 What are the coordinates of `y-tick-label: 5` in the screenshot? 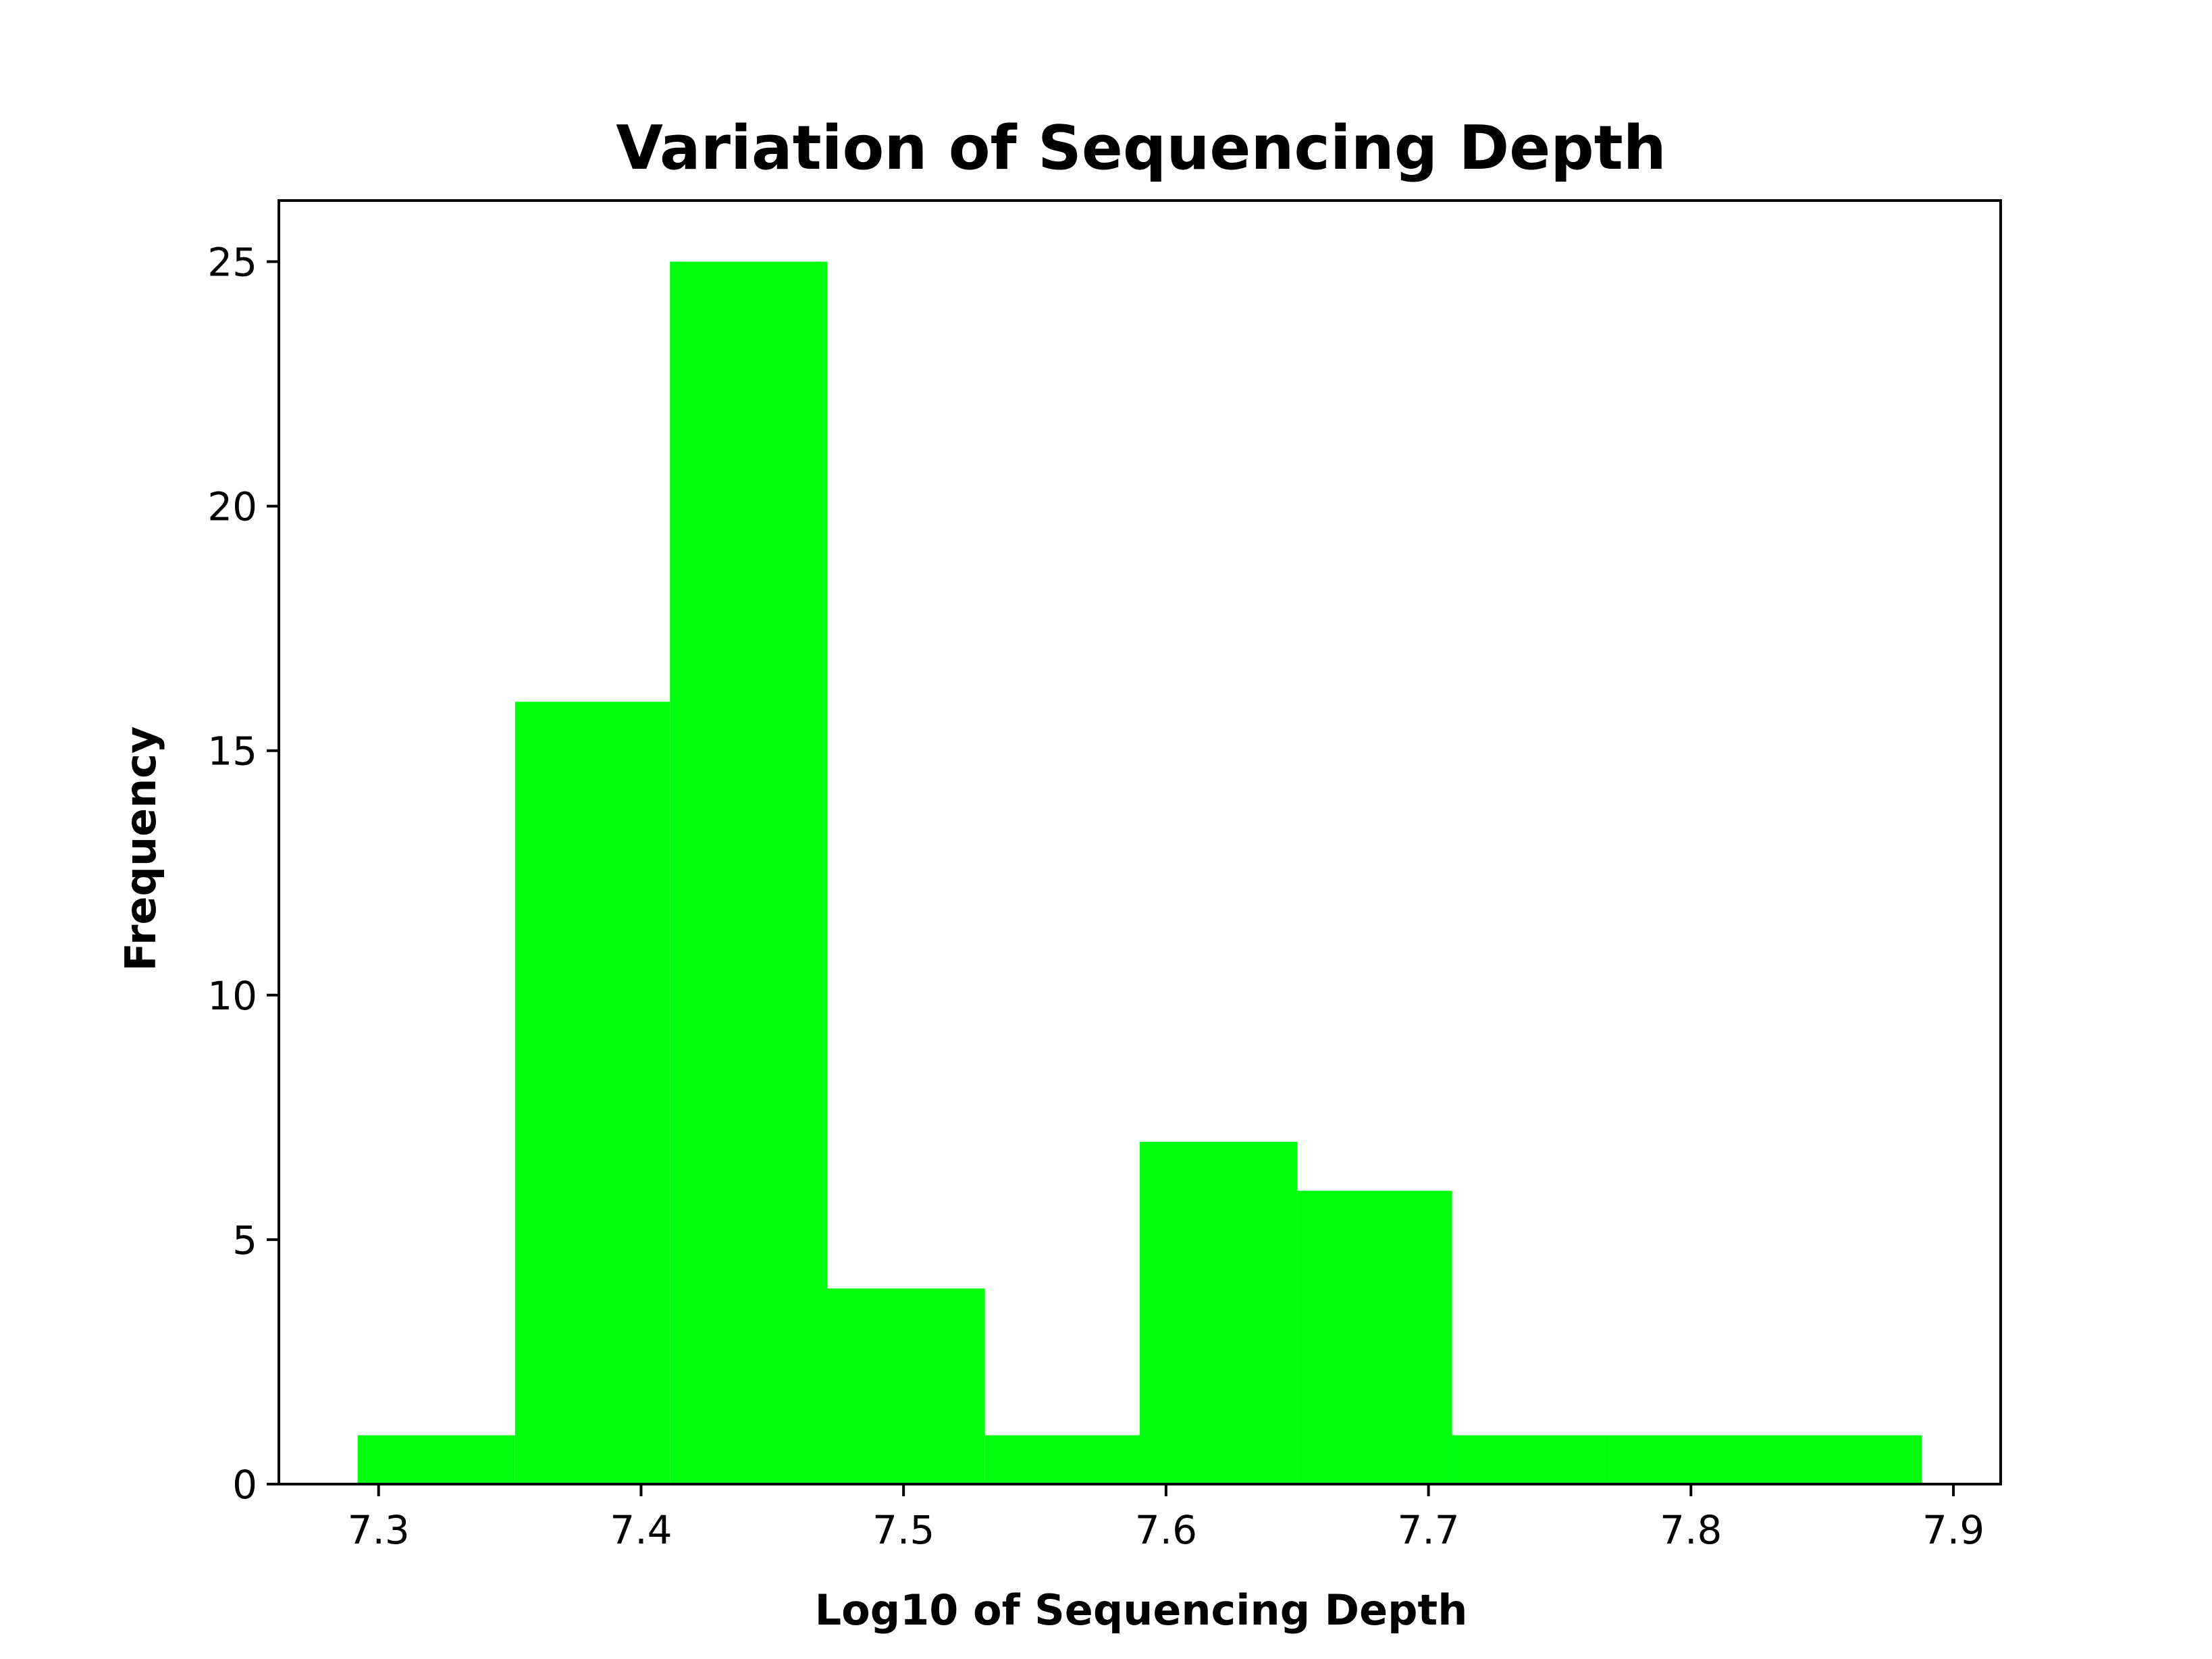 It's located at (244, 1240).